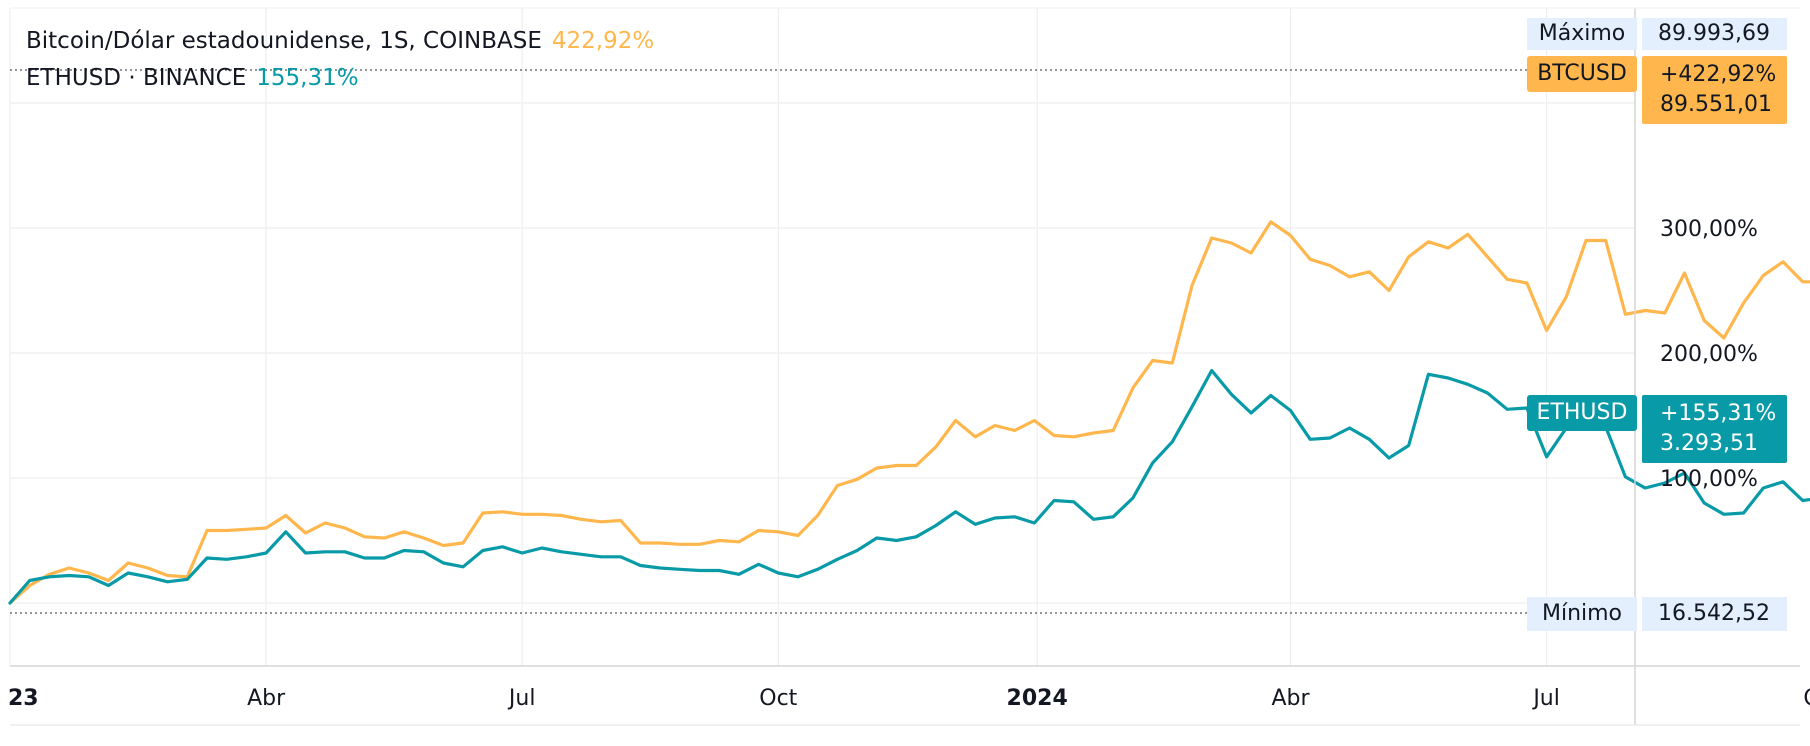 Image resolution: width=1810 pixels, height=746 pixels. I want to click on x-tick-label: 2024, so click(1037, 698).